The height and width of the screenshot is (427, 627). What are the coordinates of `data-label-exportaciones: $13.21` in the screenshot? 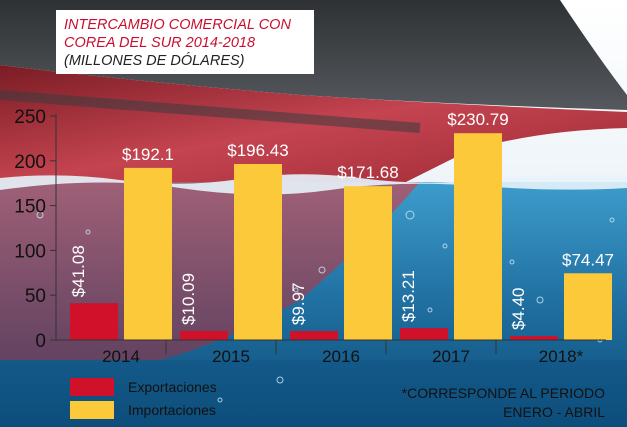 It's located at (408, 296).